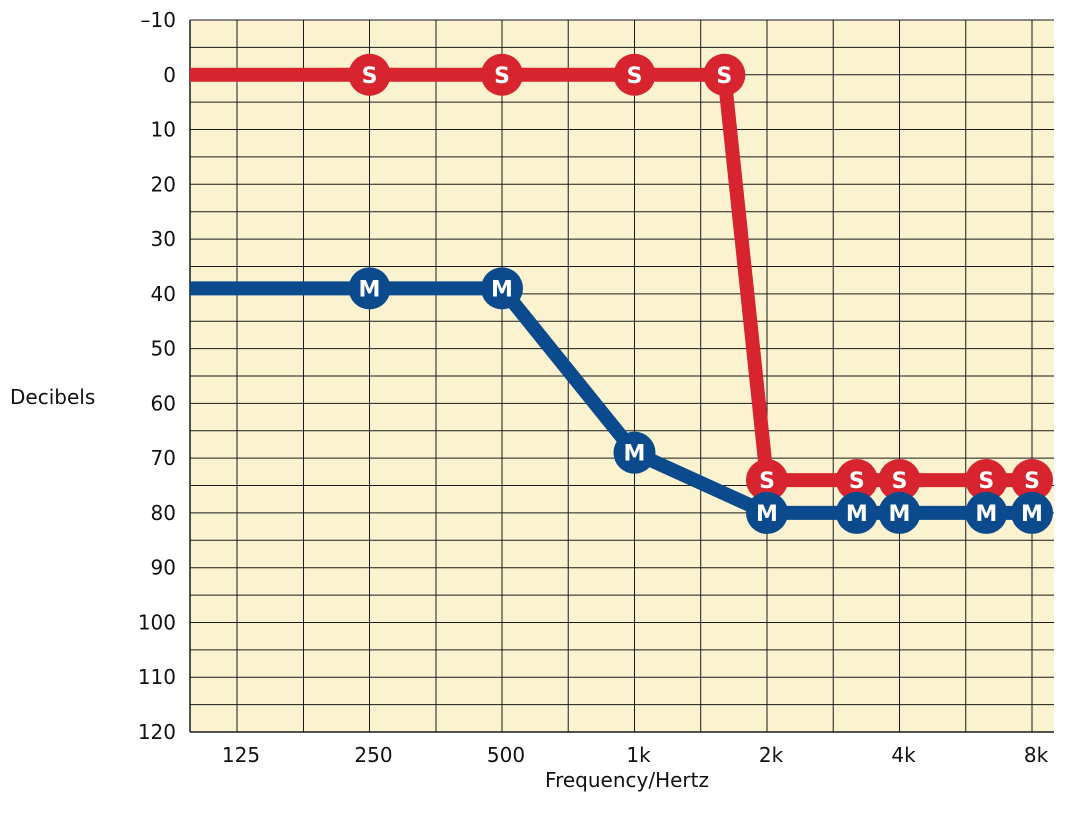  I want to click on y-tick-label: 10, so click(163, 130).